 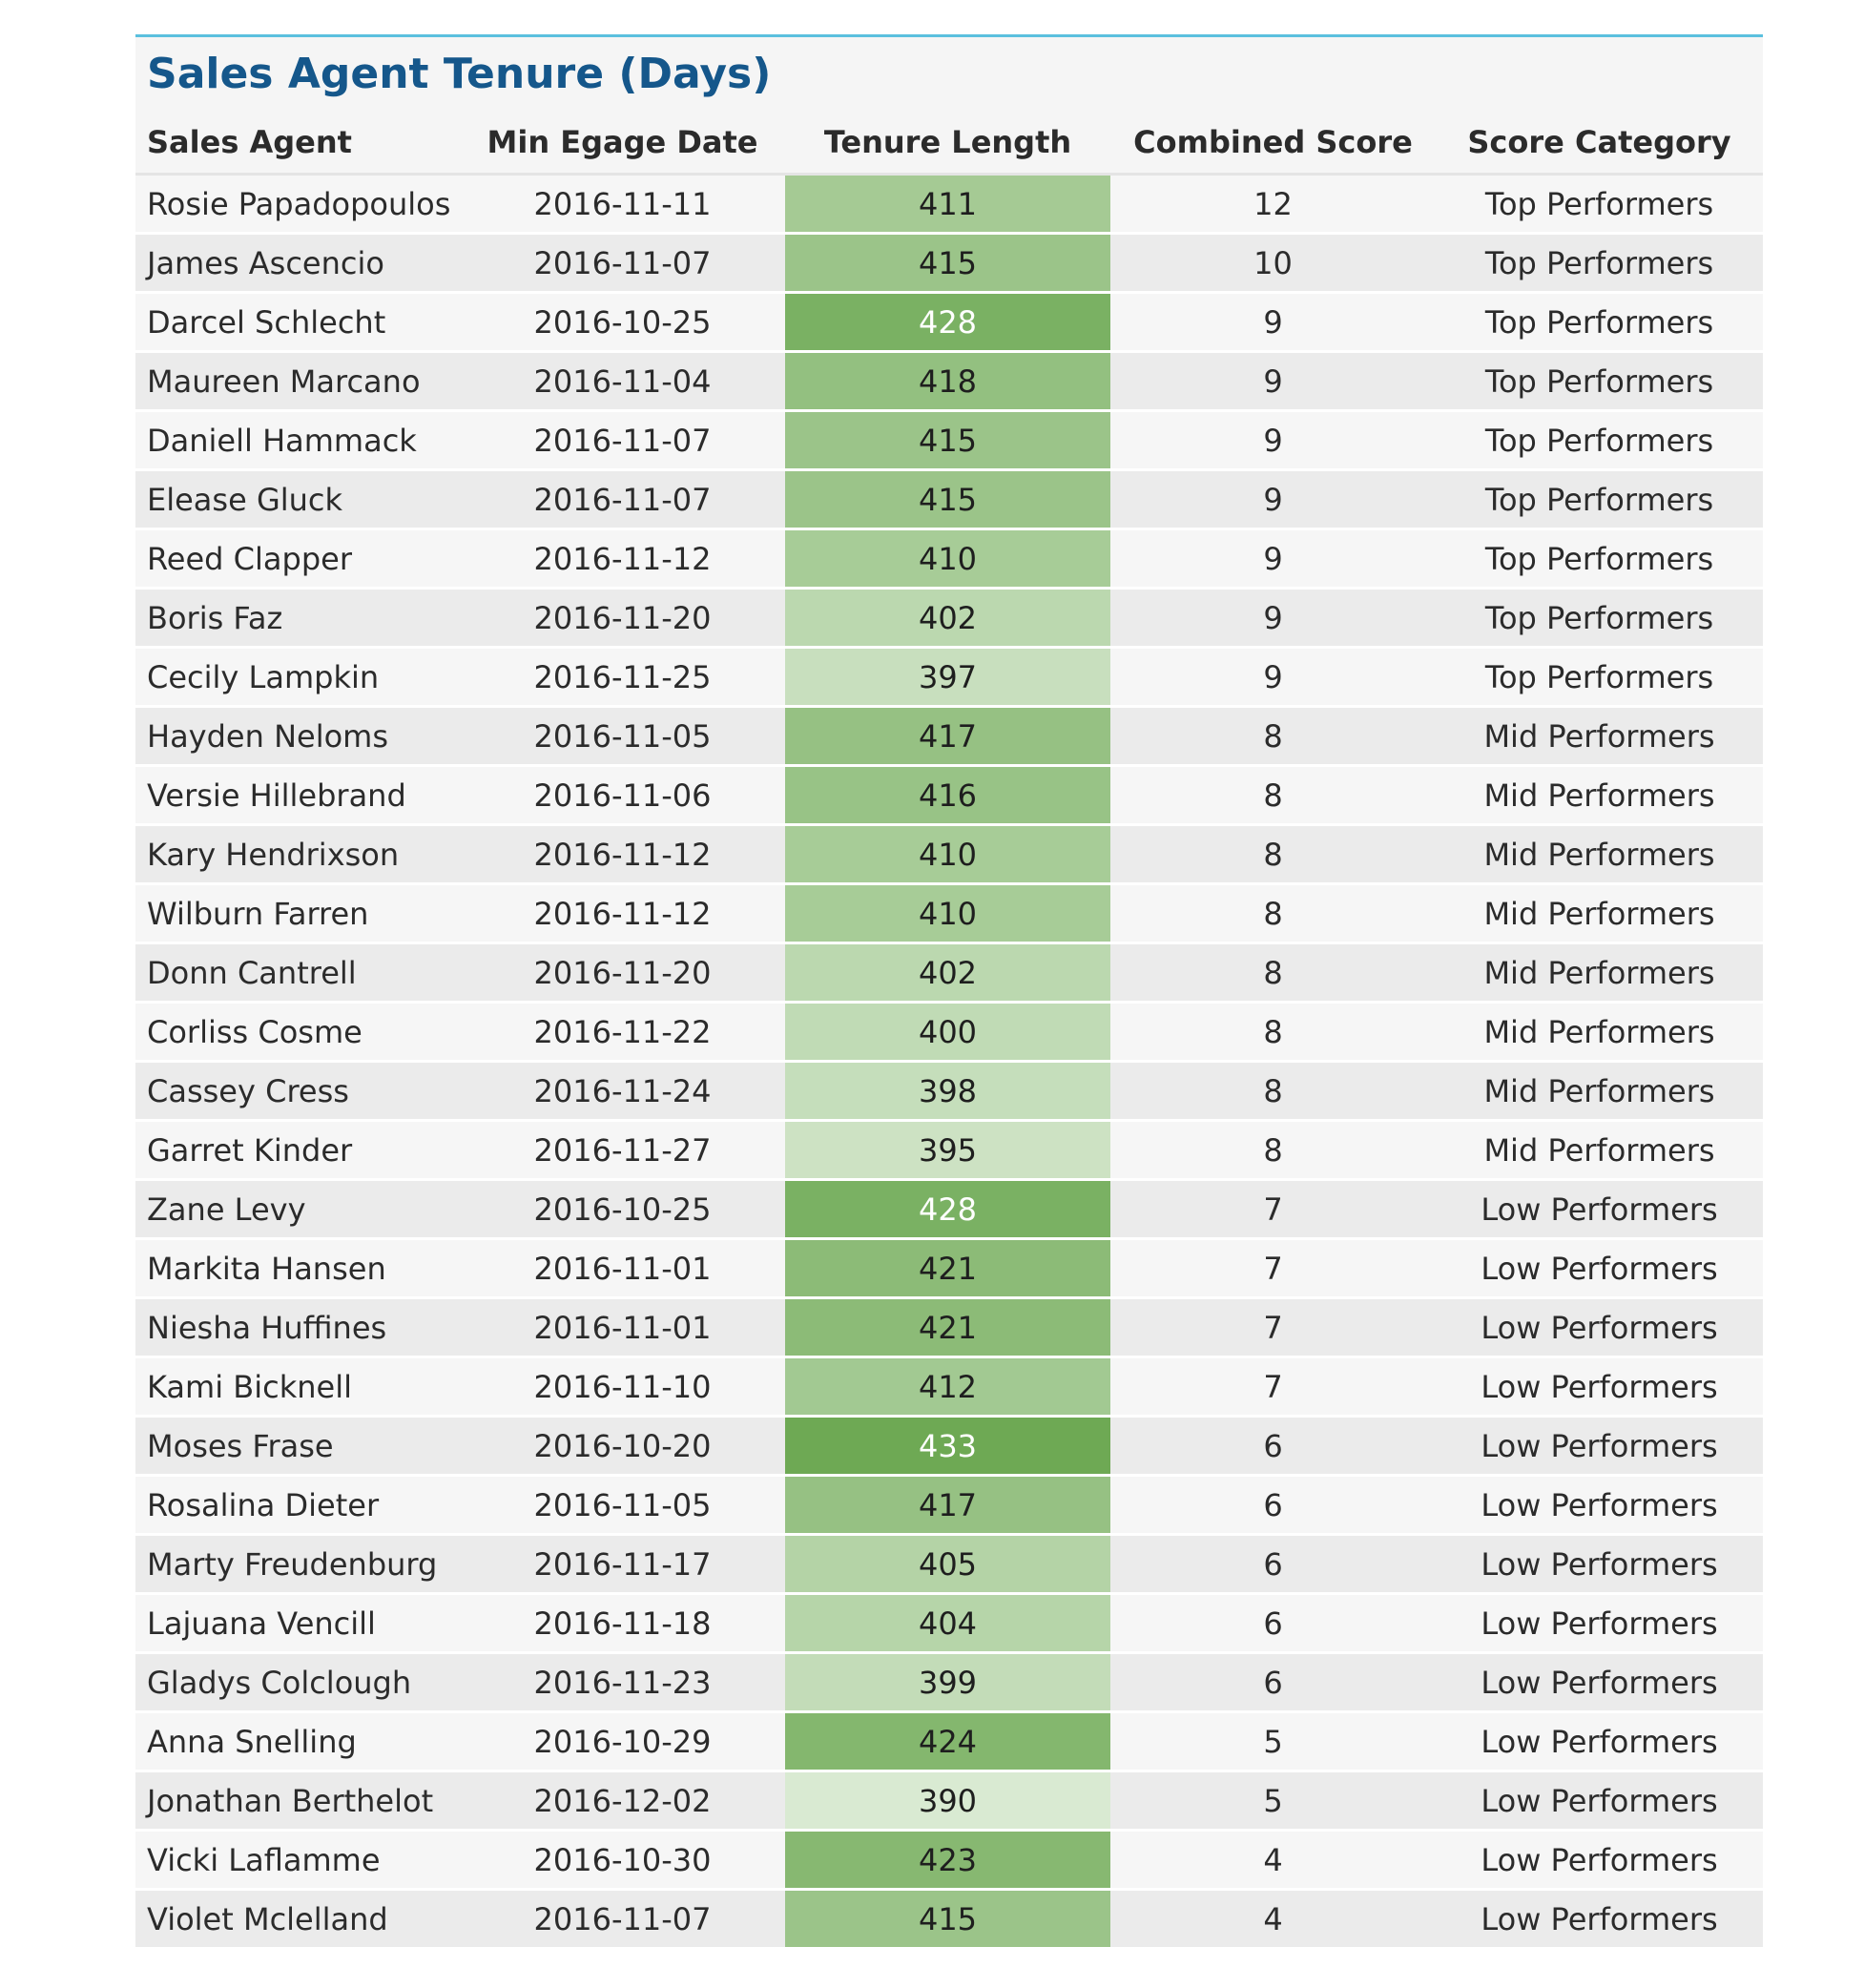 What do you see at coordinates (622, 679) in the screenshot?
I see `cell-min-engage-date: 2016-11-25` at bounding box center [622, 679].